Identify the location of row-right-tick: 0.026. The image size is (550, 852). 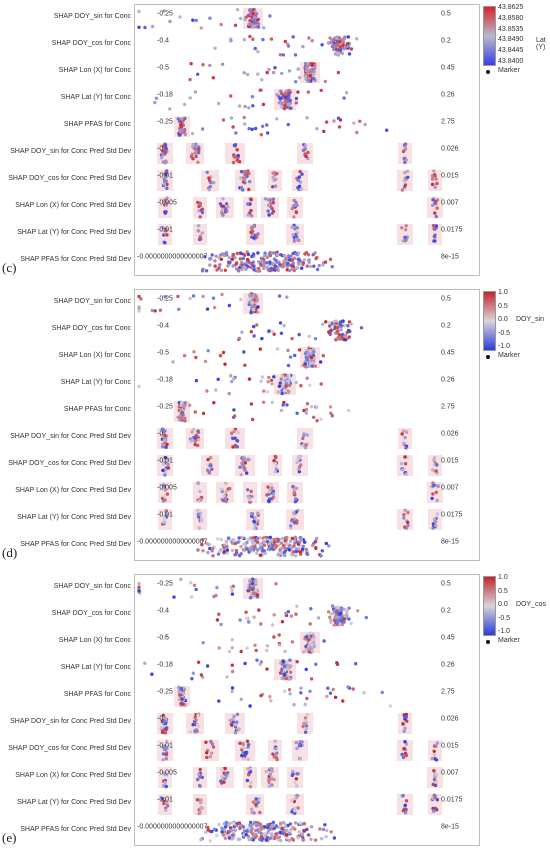
(450, 719).